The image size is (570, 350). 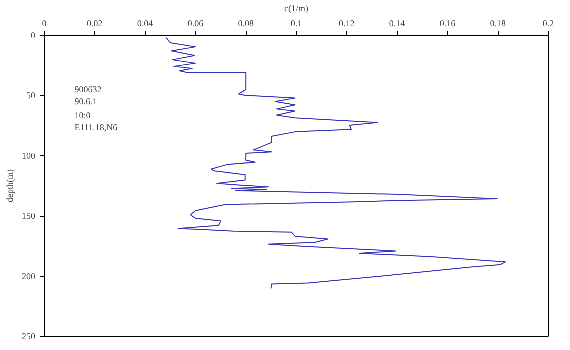 What do you see at coordinates (83, 115) in the screenshot?
I see `annotation: 10:0` at bounding box center [83, 115].